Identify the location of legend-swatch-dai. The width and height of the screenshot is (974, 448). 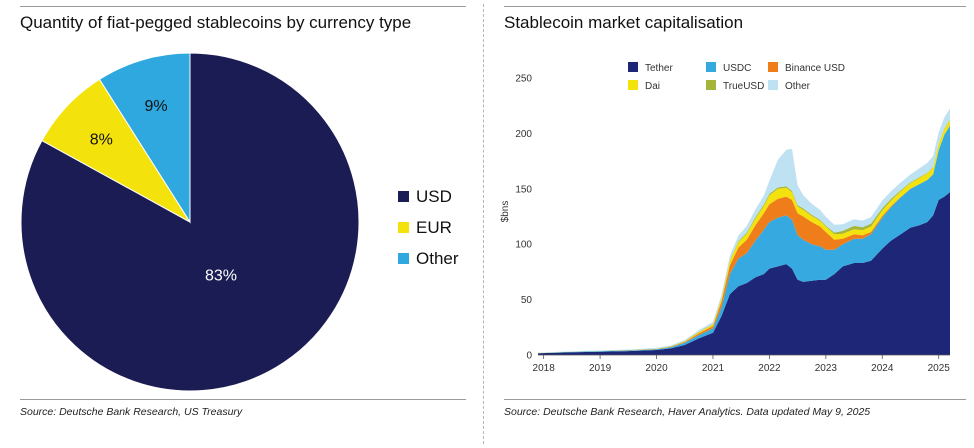
(633, 85).